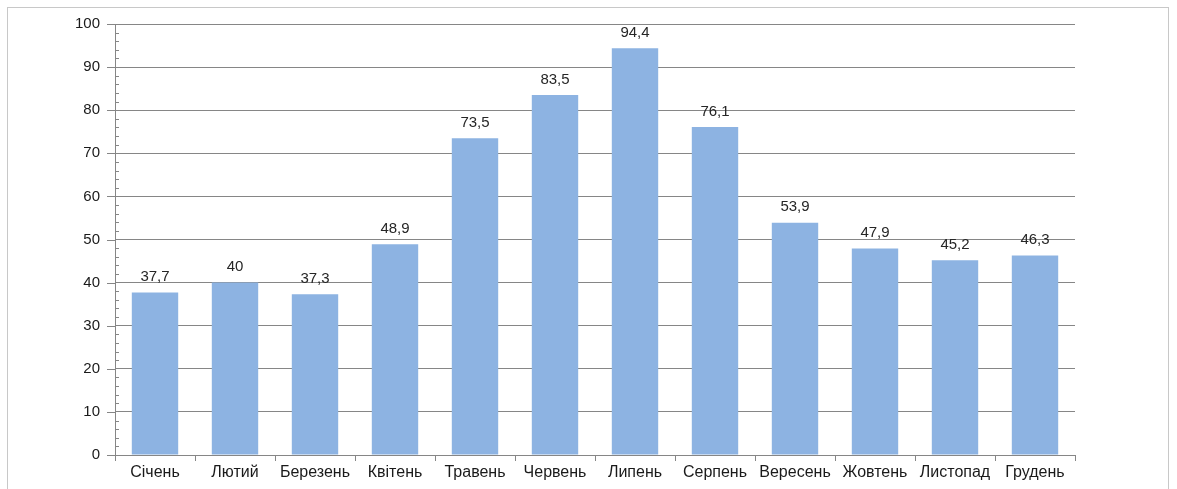 The image size is (1177, 489). I want to click on x-tick-label: Травень, so click(475, 472).